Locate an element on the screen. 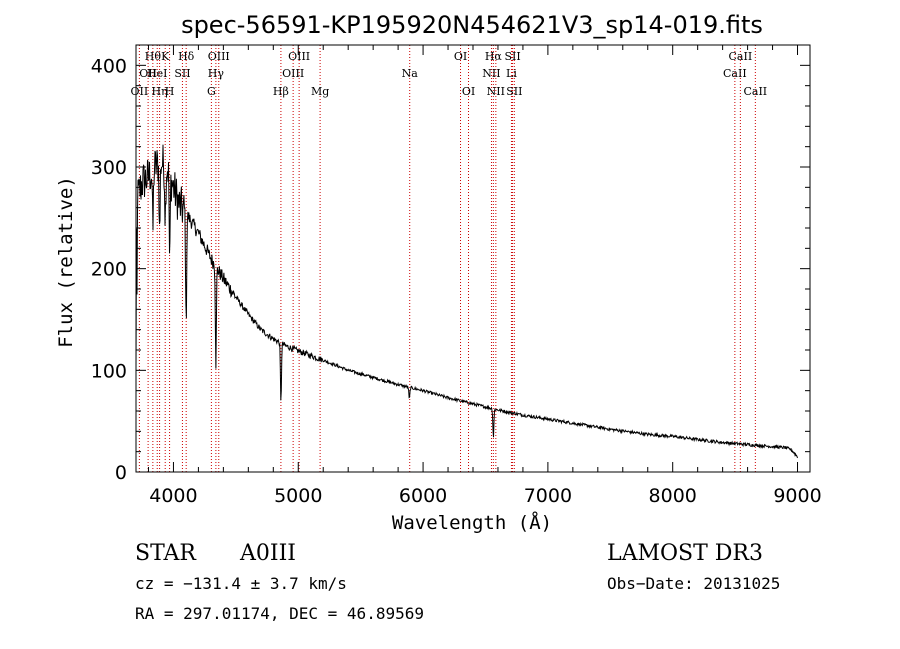 This screenshot has height=649, width=900. redshift-value: cz = −131.4 ± 3.7 km/s is located at coordinates (241, 583).